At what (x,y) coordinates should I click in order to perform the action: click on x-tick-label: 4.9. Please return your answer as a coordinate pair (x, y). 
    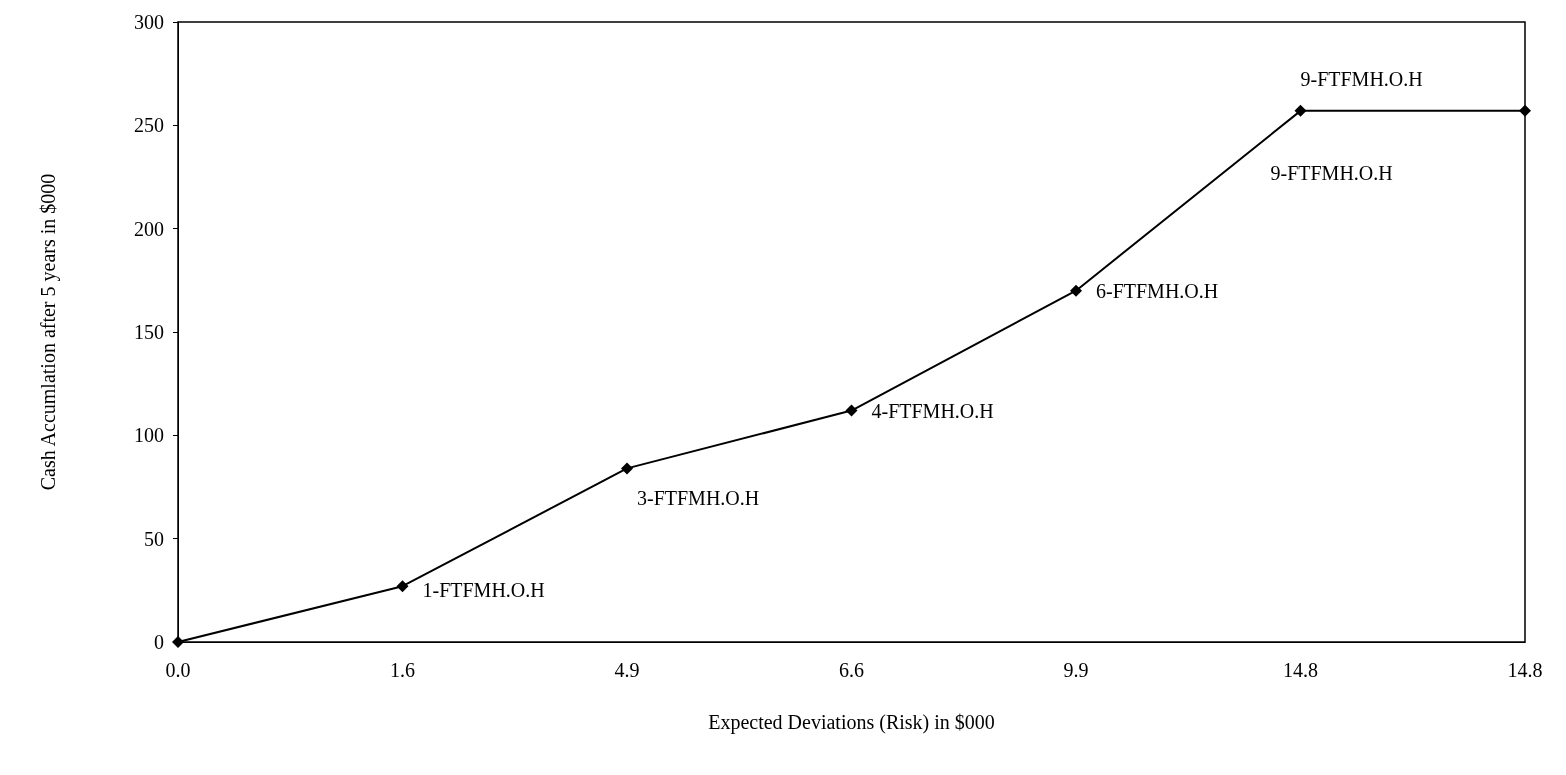
    Looking at the image, I should click on (627, 670).